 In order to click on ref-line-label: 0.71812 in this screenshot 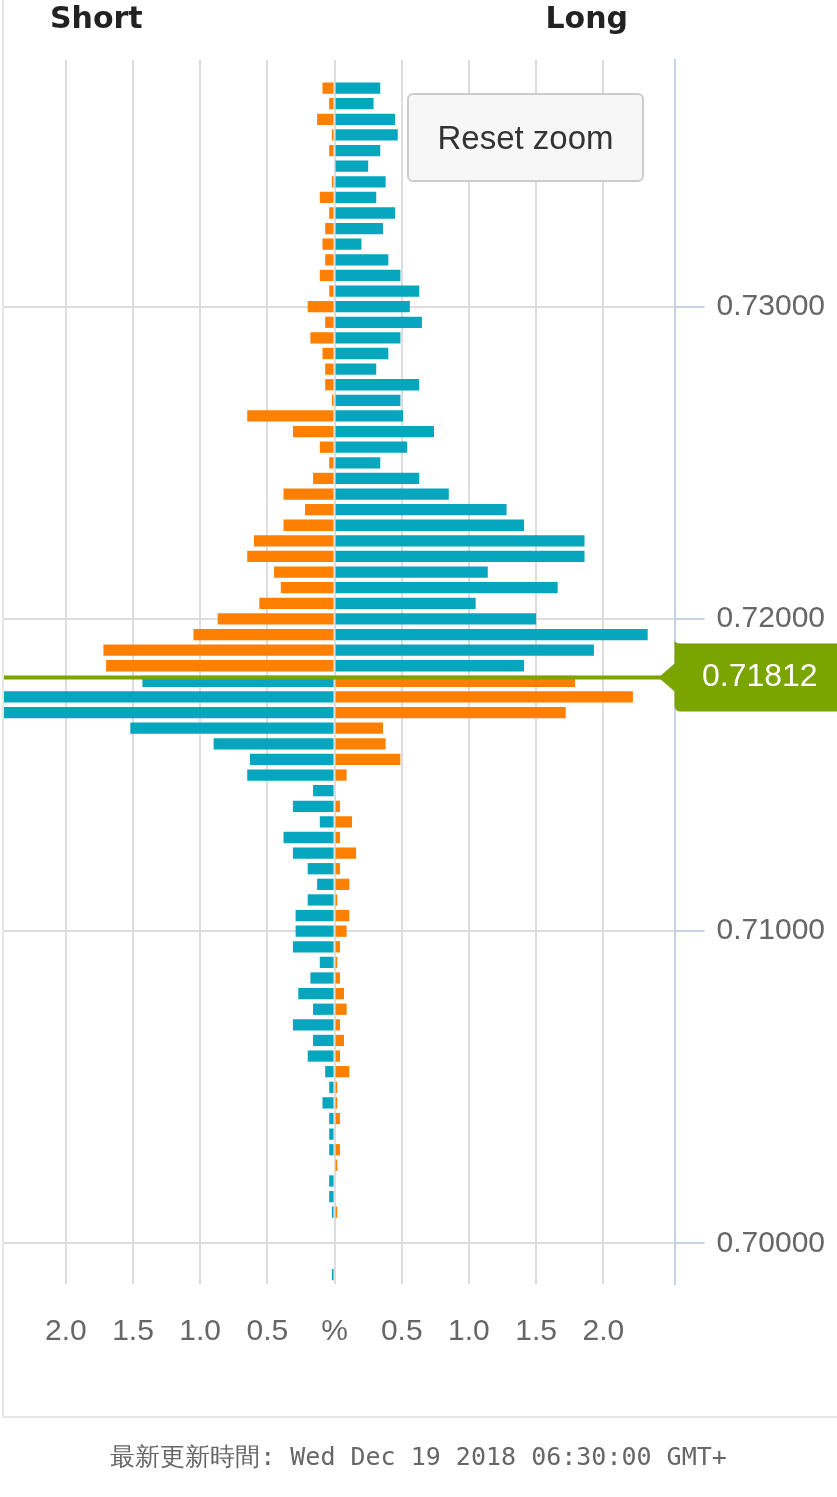, I will do `click(759, 675)`.